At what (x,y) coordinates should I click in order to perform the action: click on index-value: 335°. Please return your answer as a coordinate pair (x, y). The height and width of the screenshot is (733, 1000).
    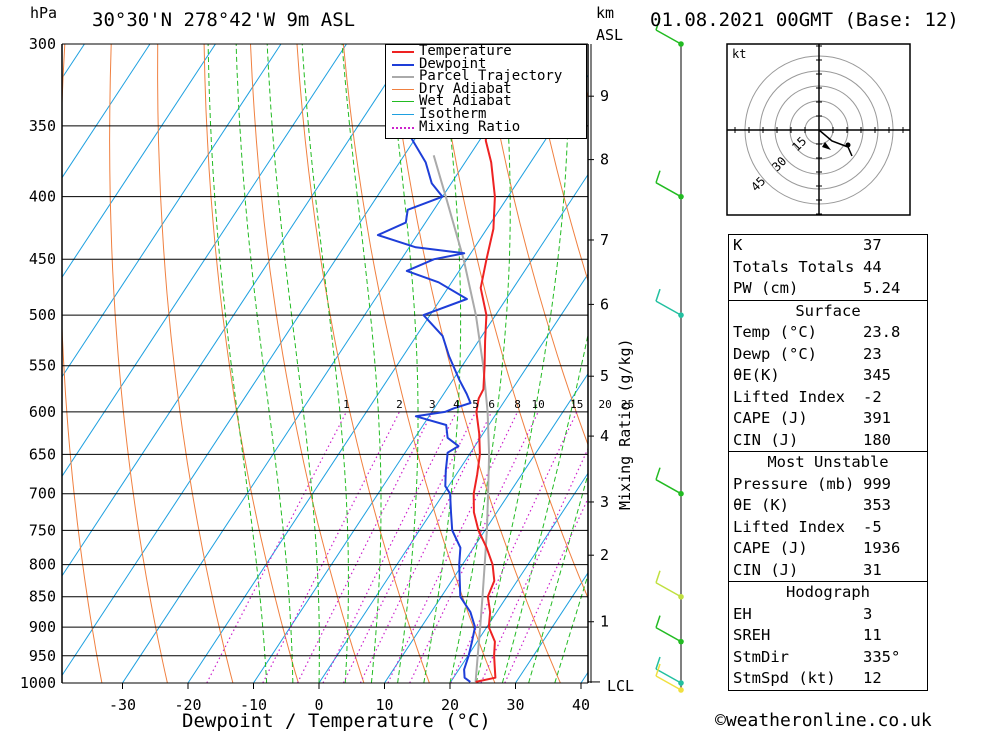
    Looking at the image, I should click on (882, 656).